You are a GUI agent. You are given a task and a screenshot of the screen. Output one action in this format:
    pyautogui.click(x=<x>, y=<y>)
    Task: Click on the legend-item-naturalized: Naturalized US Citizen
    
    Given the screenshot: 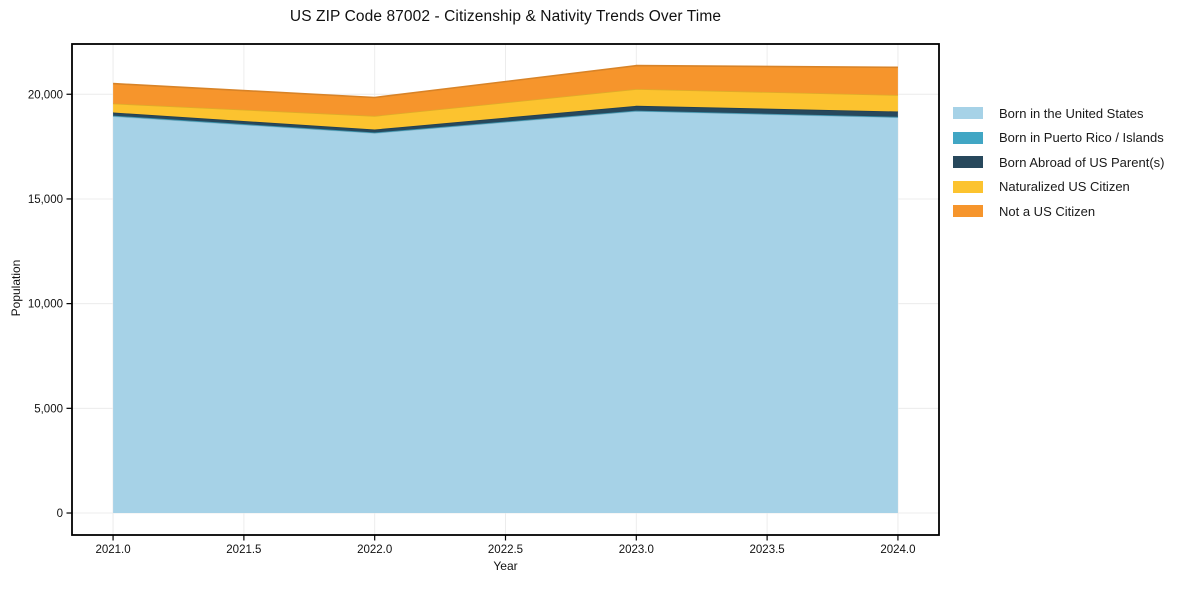 What is the action you would take?
    pyautogui.click(x=1058, y=187)
    